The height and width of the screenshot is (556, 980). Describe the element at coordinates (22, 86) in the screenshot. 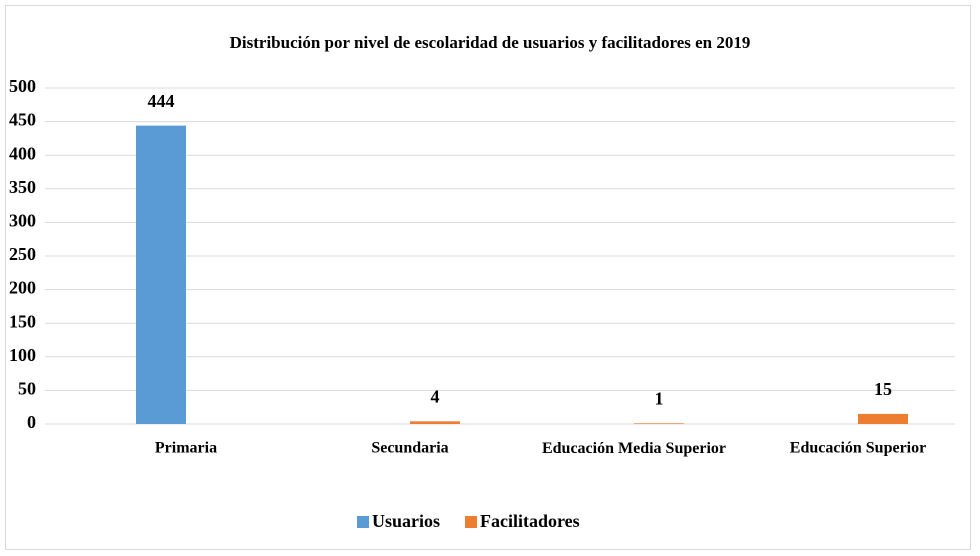

I see `y-tick-label: 500` at that location.